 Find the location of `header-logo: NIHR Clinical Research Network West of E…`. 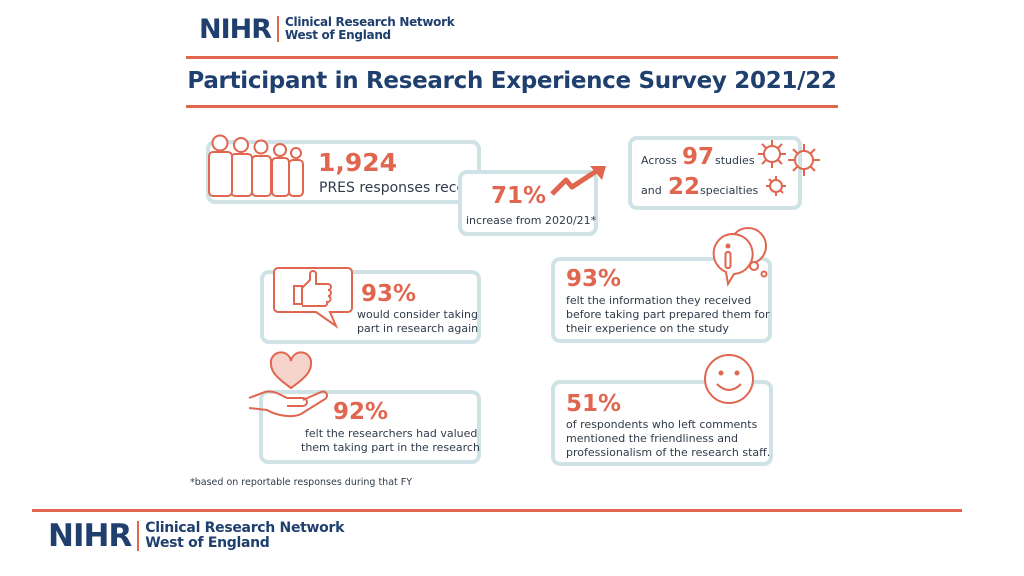

header-logo: NIHR Clinical Research Network West of E… is located at coordinates (327, 29).